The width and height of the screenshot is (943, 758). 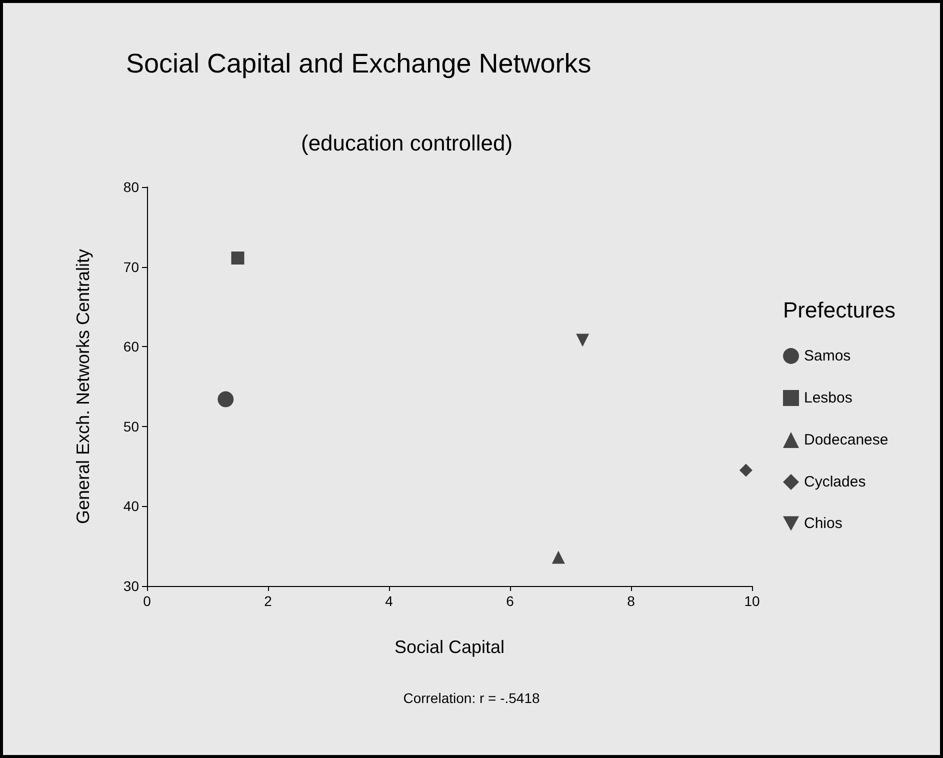 What do you see at coordinates (828, 398) in the screenshot?
I see `legend-label: Lesbos` at bounding box center [828, 398].